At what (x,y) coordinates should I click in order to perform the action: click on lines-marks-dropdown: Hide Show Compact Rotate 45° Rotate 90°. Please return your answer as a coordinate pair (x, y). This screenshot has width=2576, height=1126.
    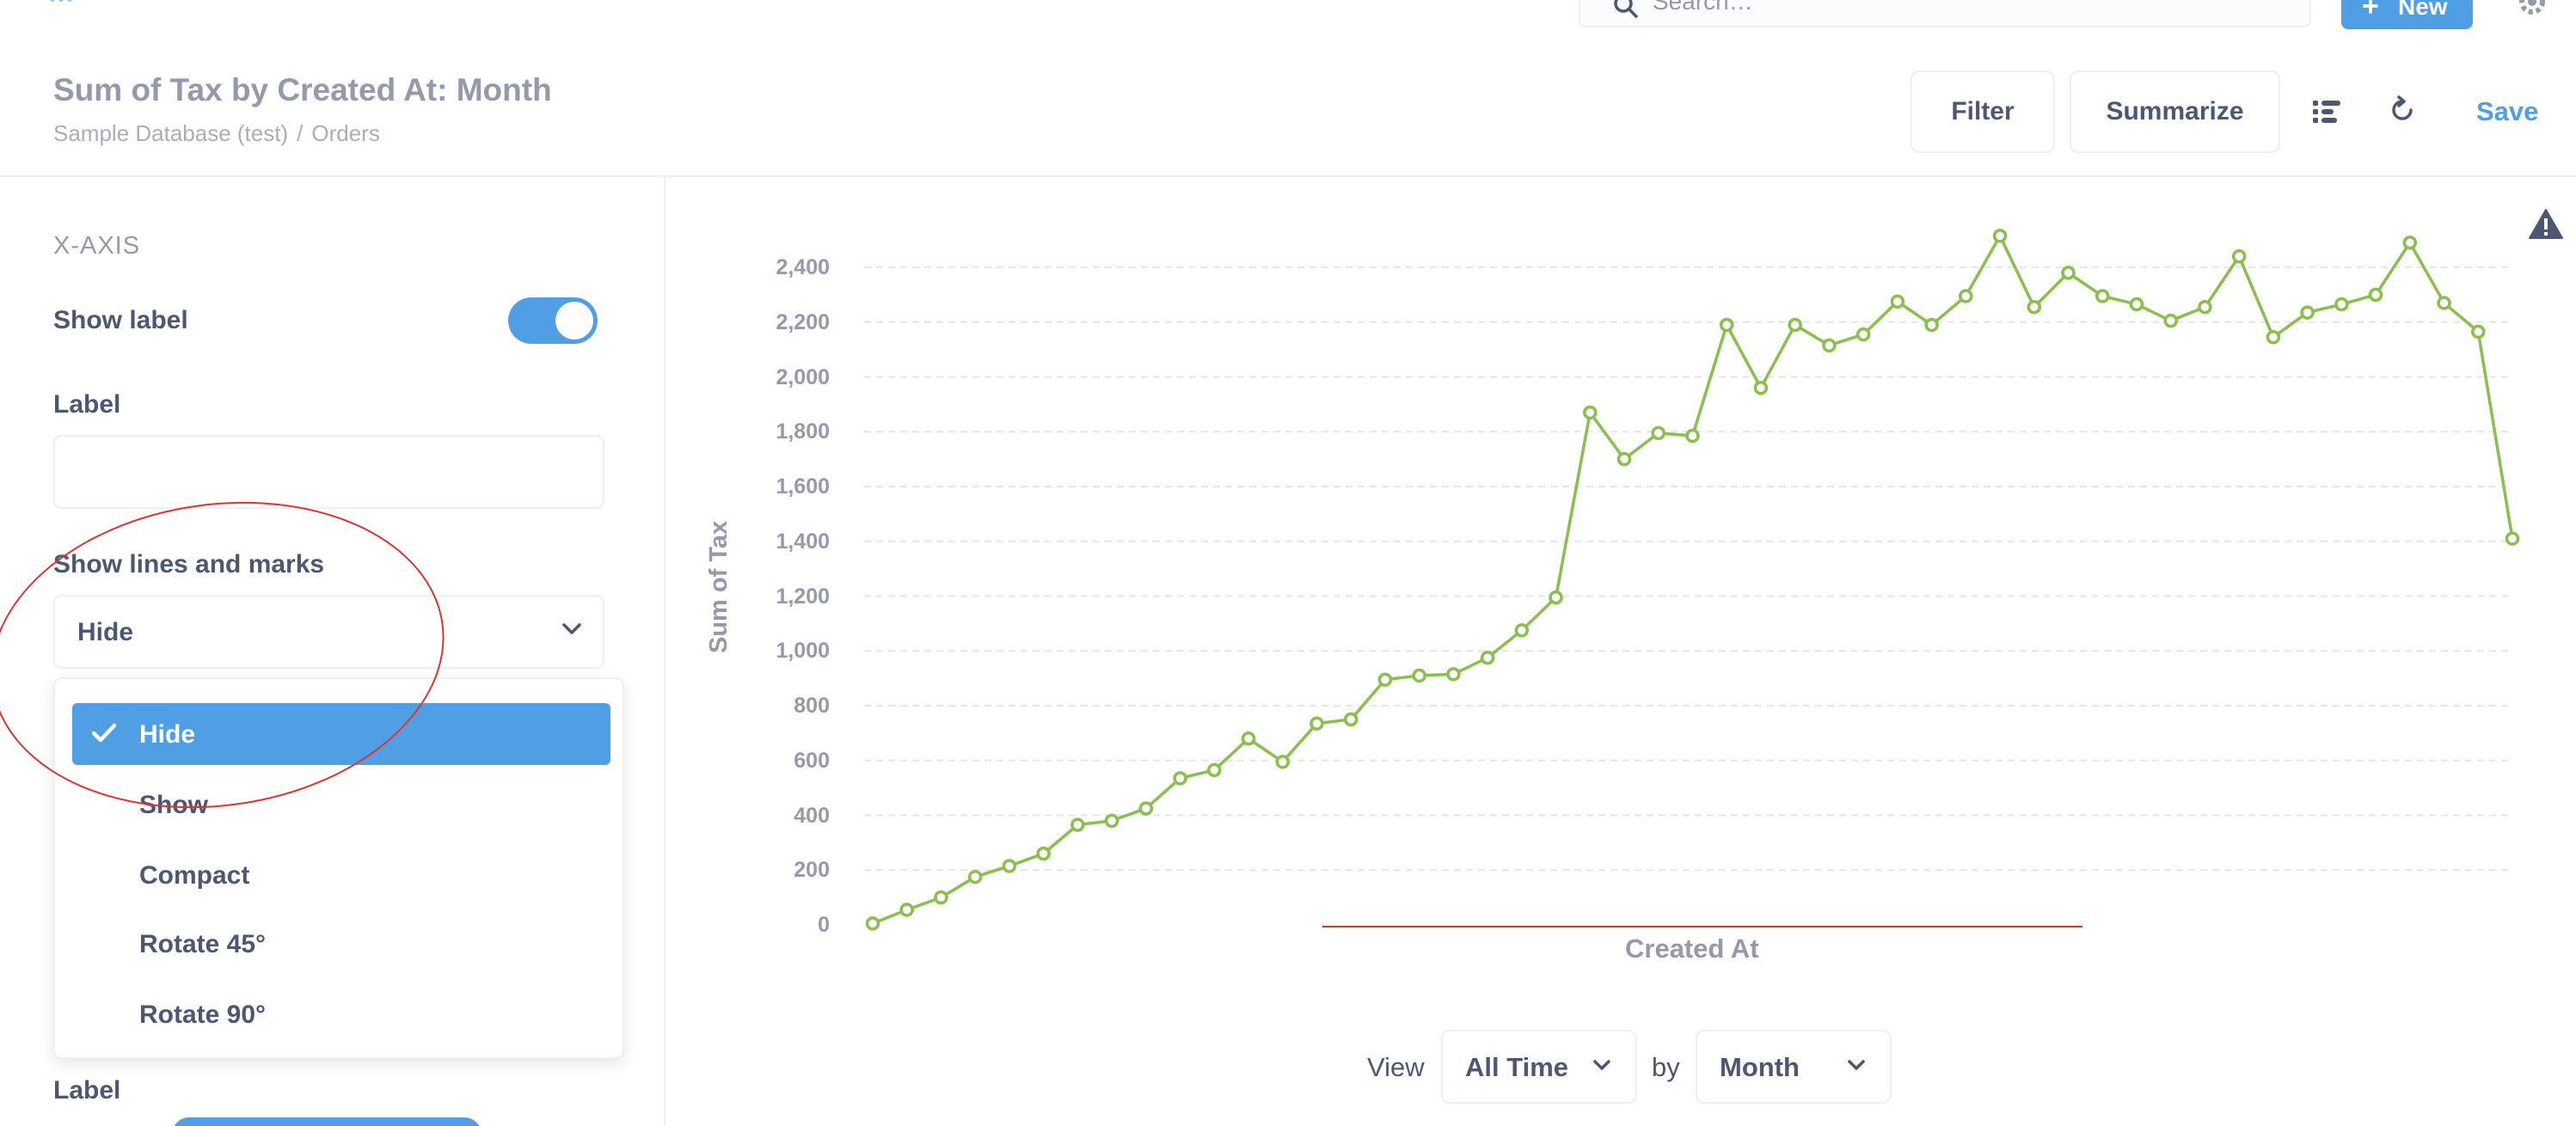
    Looking at the image, I should click on (338, 868).